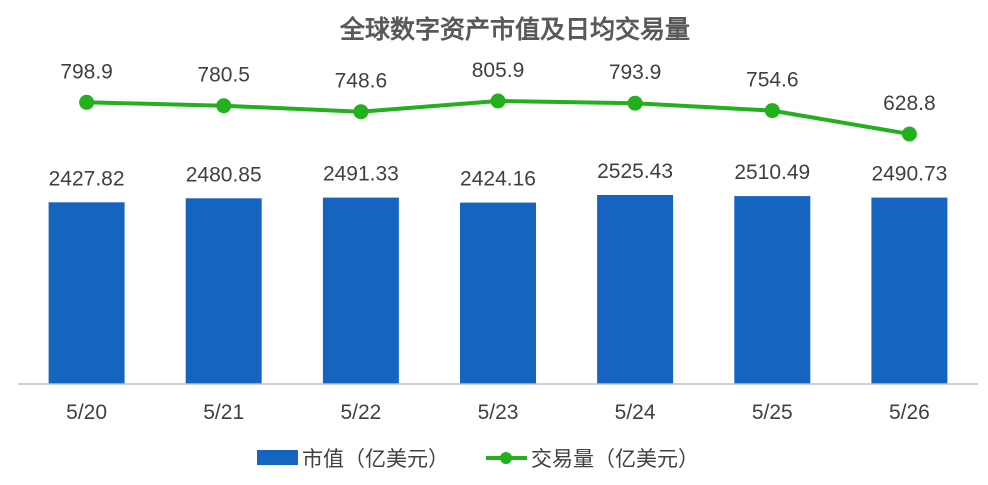 Image resolution: width=988 pixels, height=485 pixels. I want to click on bar-value-label: 2491.33, so click(361, 174).